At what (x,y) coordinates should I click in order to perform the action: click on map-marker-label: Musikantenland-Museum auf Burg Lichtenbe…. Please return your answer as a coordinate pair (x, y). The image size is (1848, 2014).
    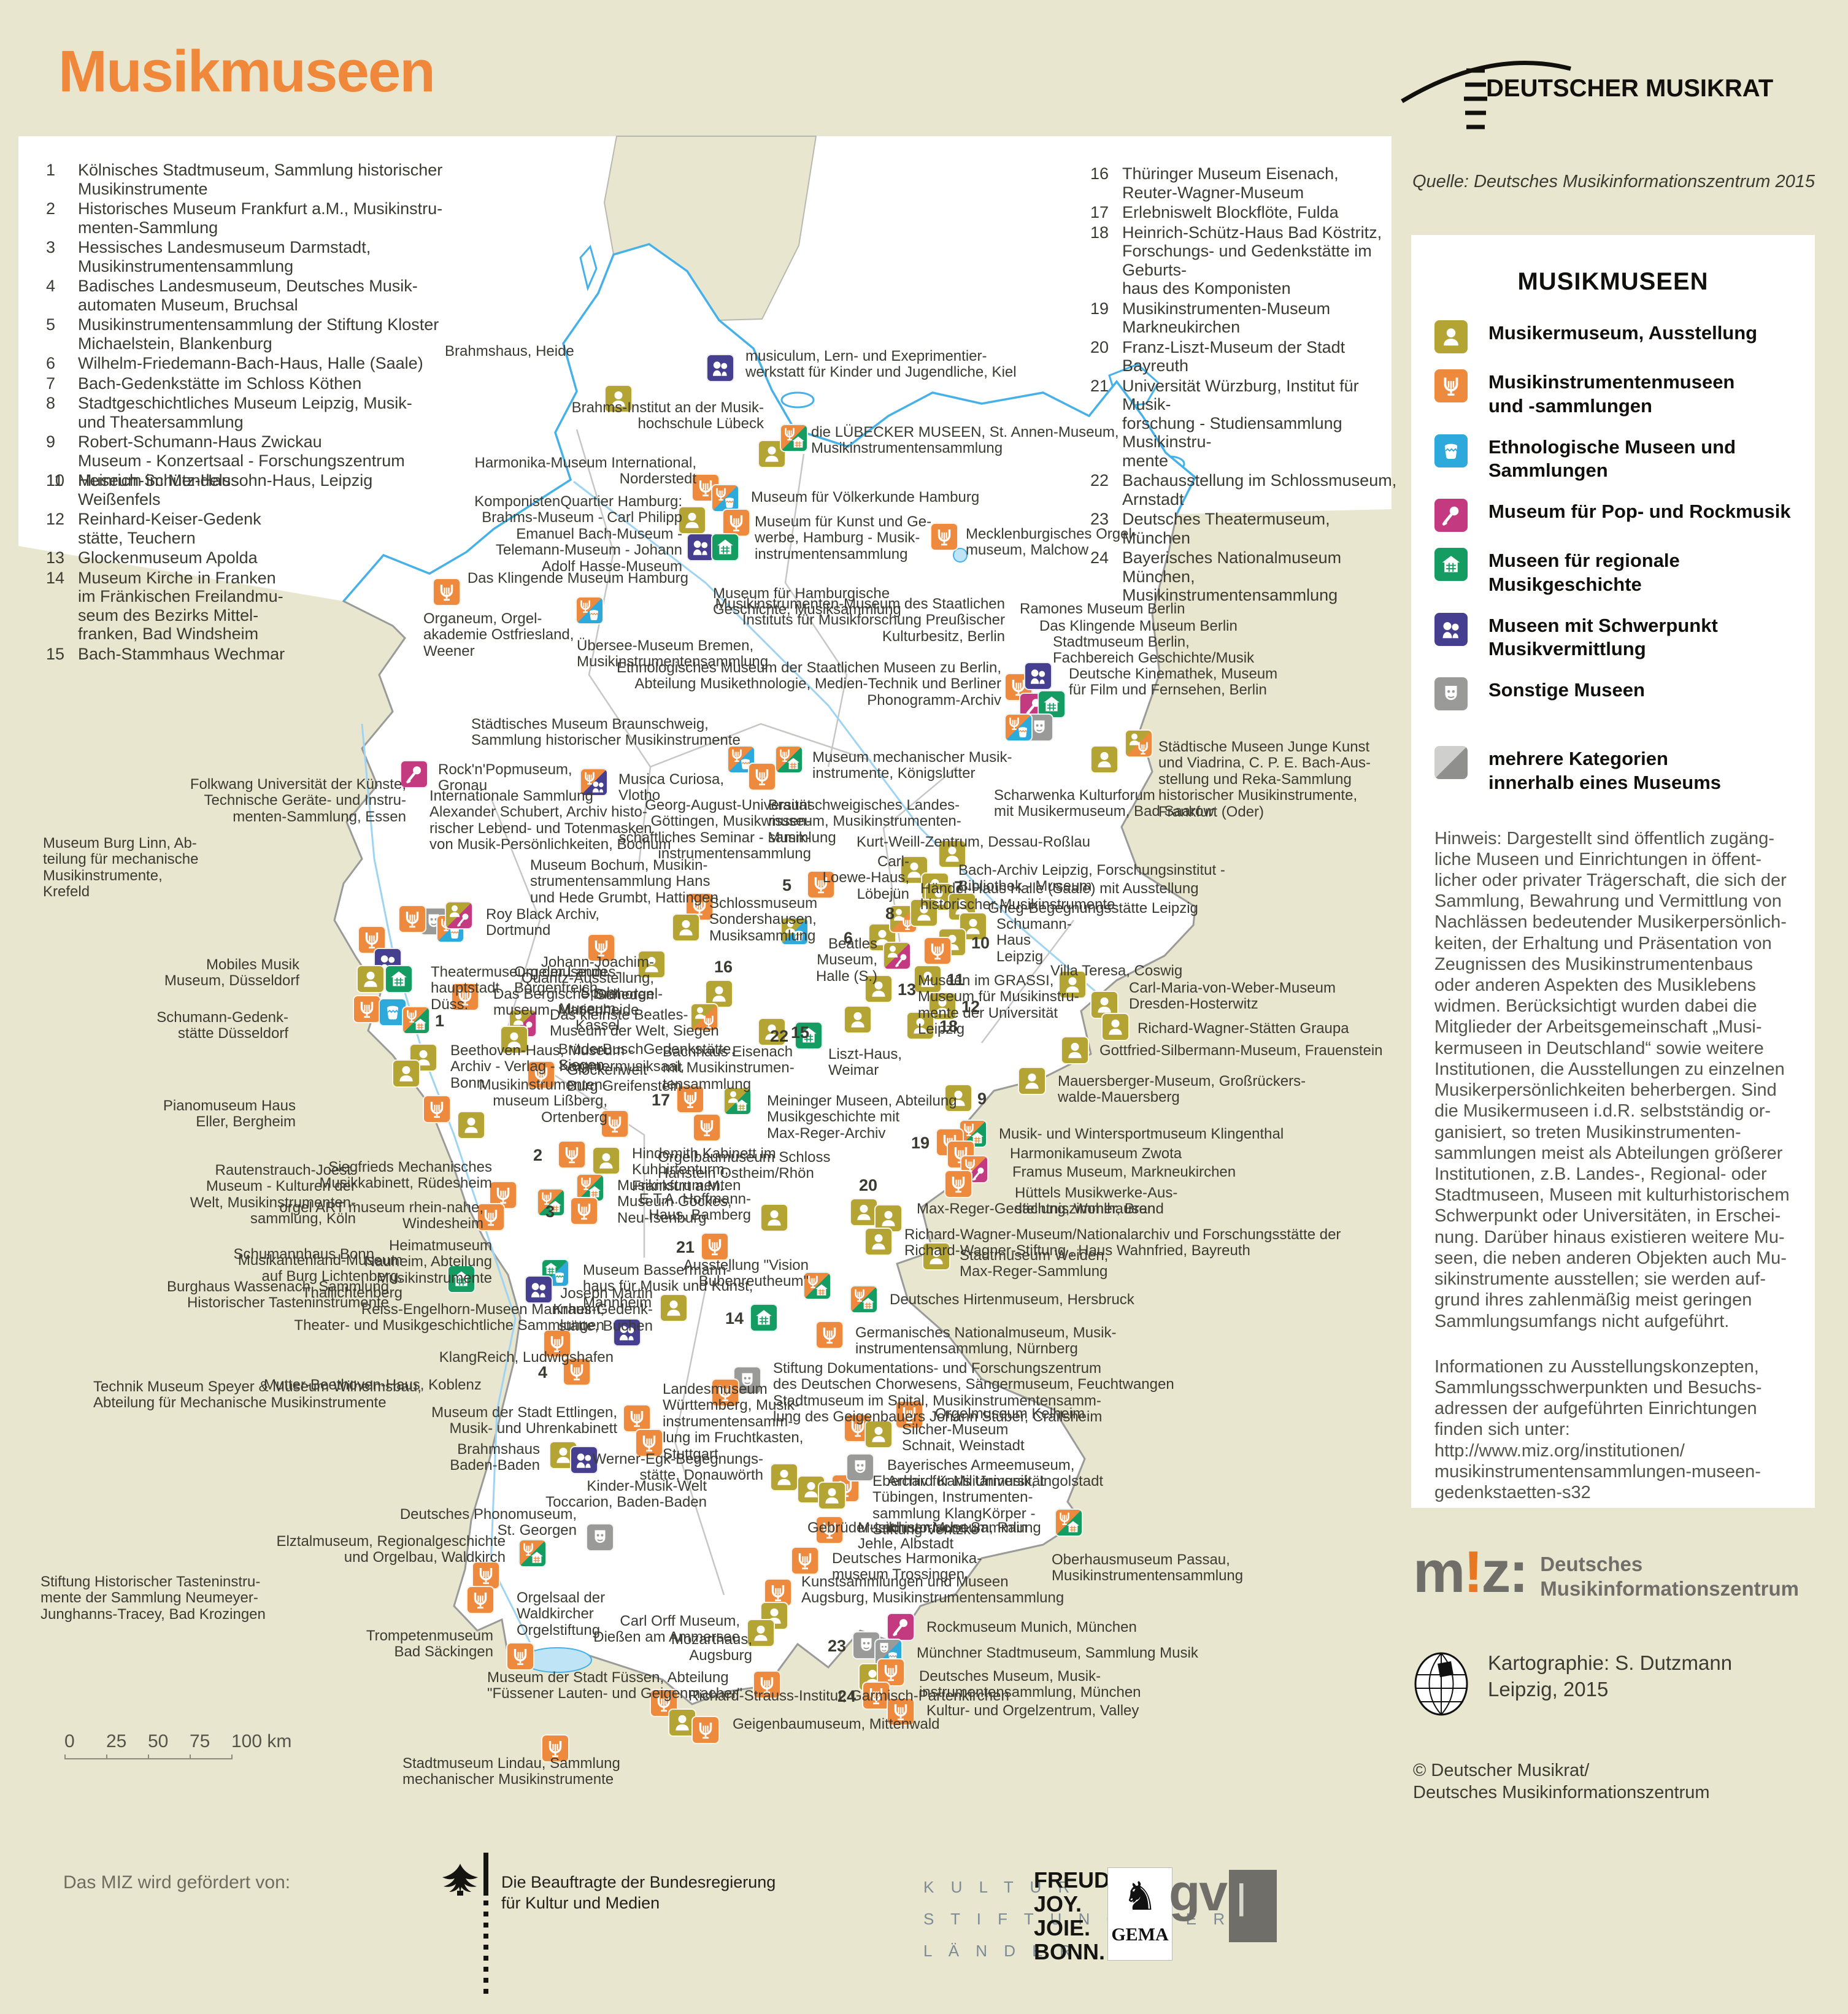
    Looking at the image, I should click on (319, 1276).